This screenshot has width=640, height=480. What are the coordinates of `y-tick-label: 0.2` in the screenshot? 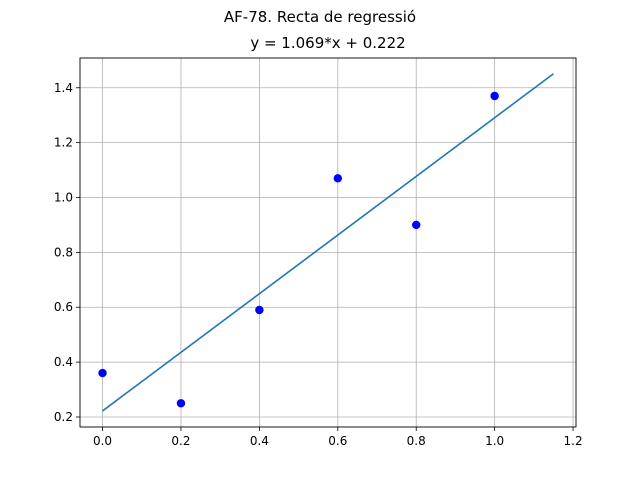 It's located at (63, 417).